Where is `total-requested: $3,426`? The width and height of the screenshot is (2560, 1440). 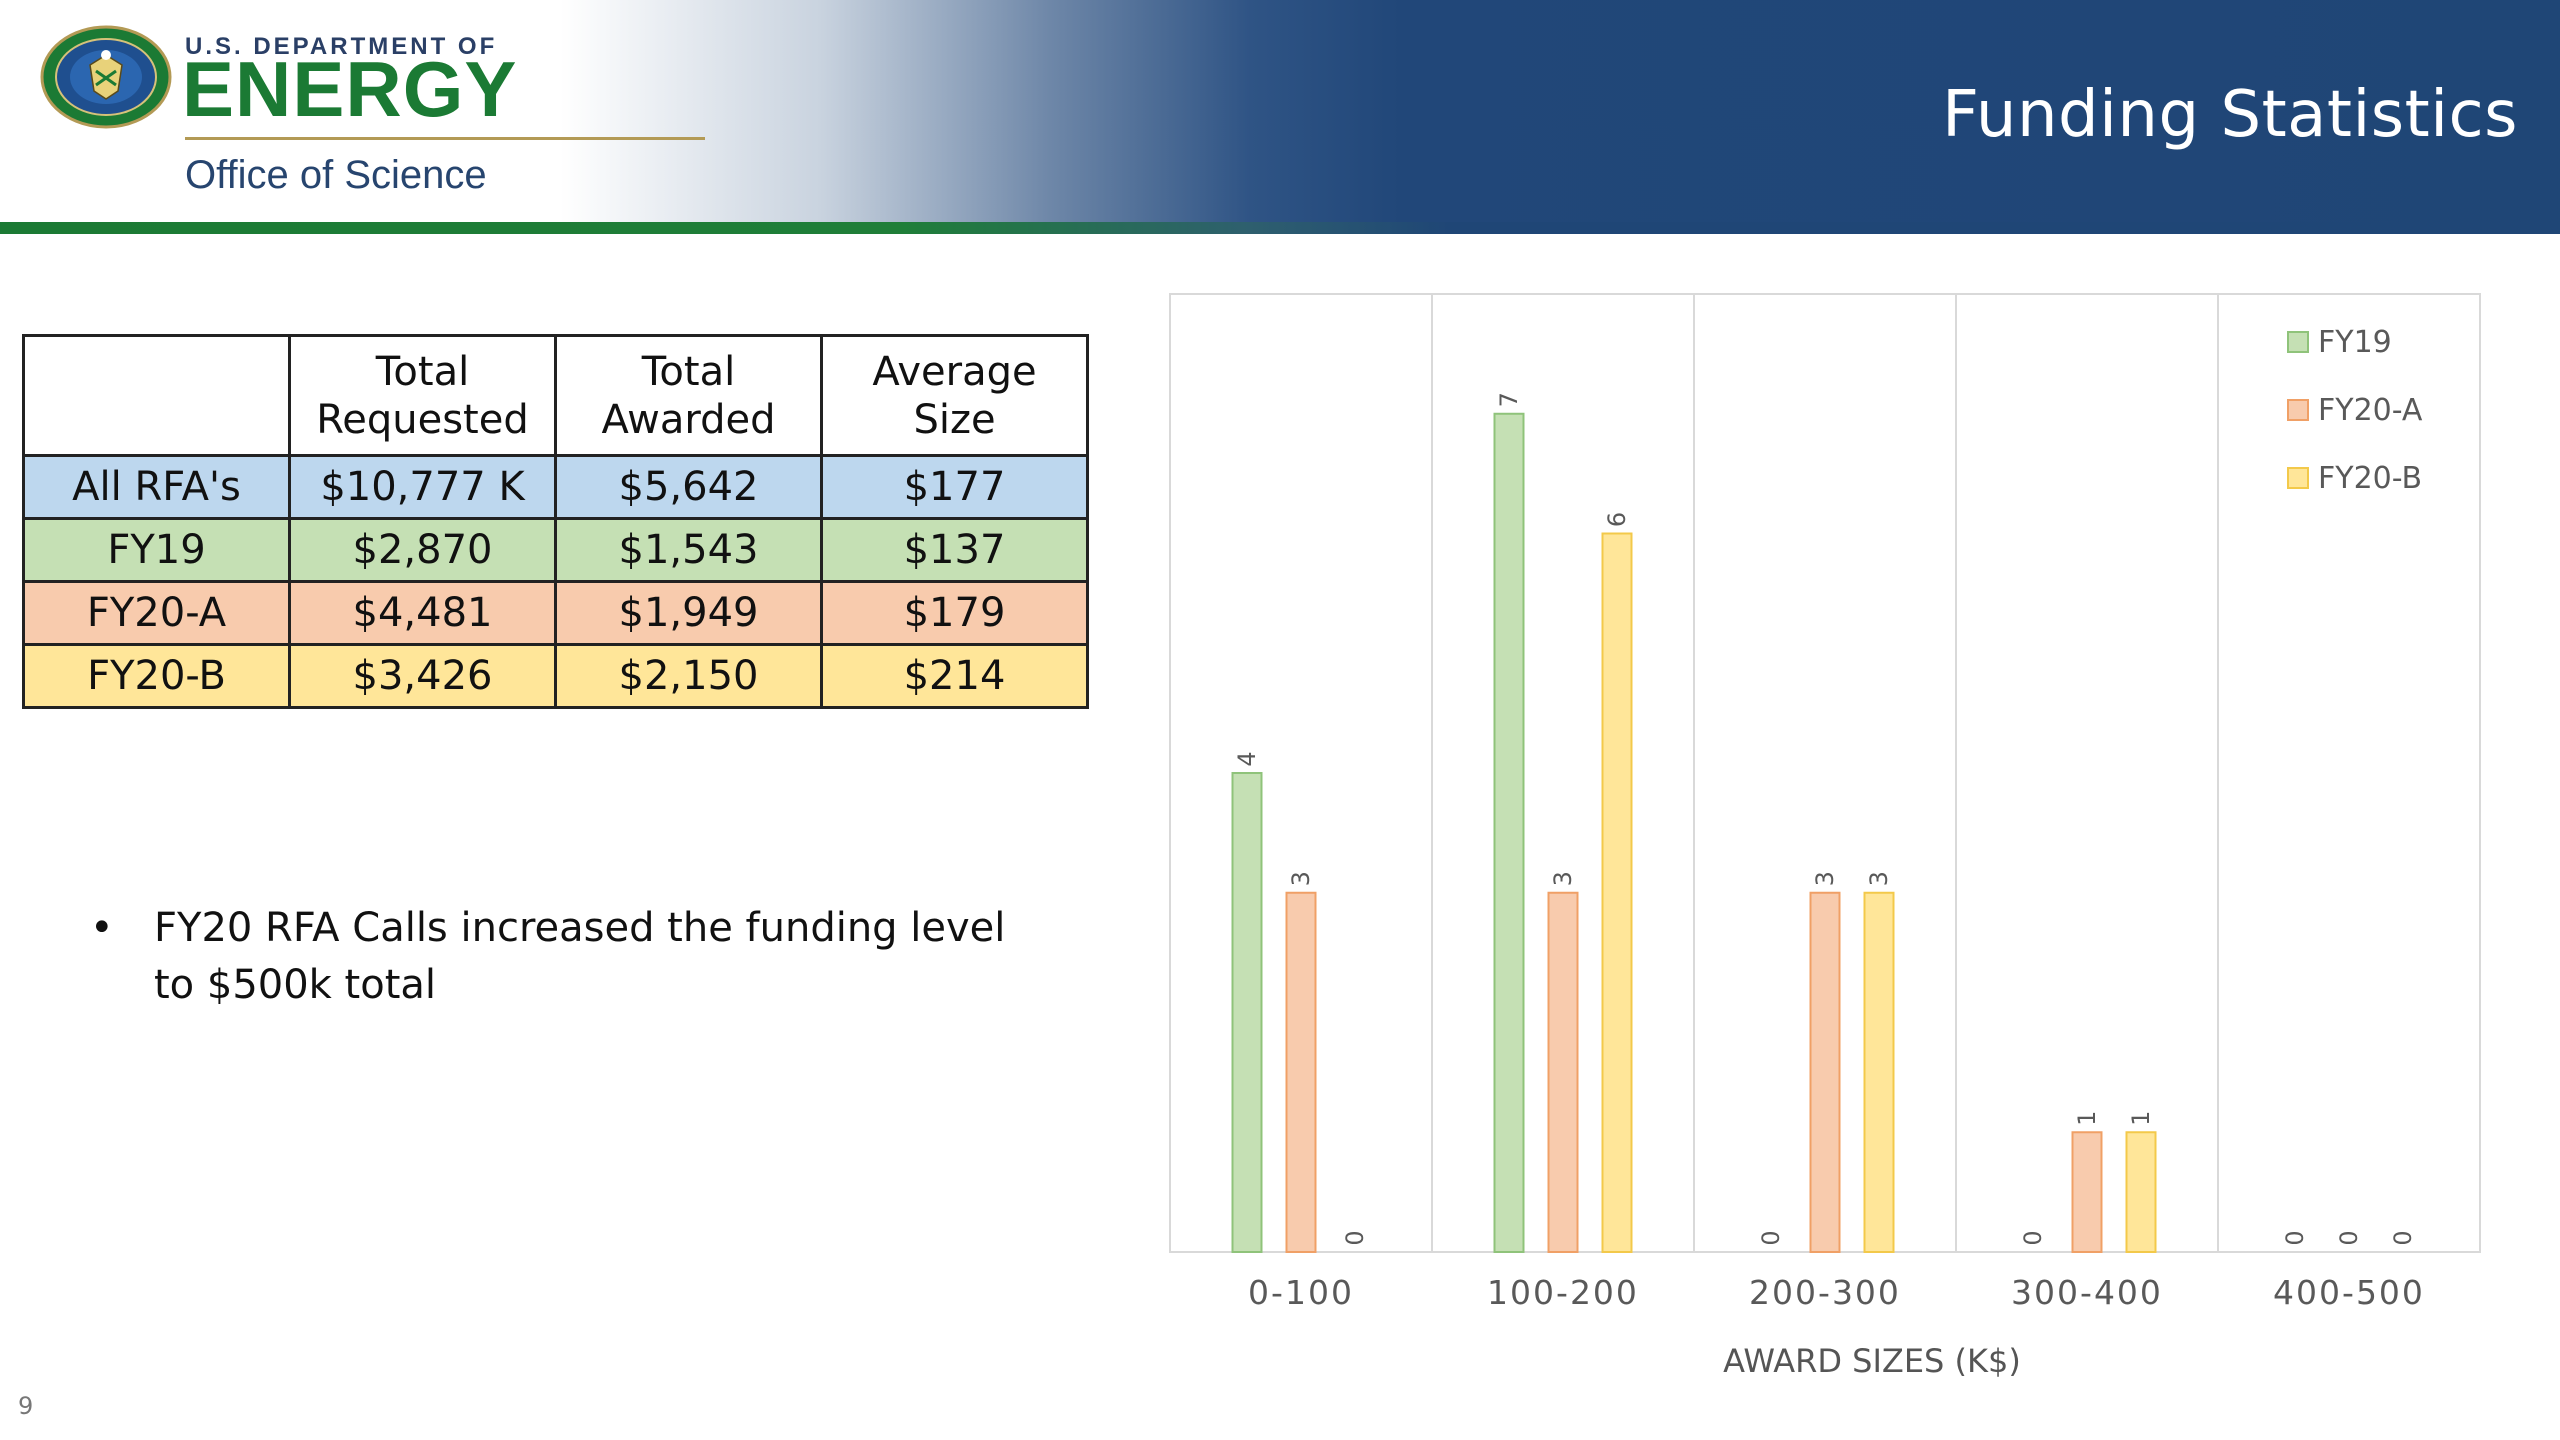
total-requested: $3,426 is located at coordinates (422, 676).